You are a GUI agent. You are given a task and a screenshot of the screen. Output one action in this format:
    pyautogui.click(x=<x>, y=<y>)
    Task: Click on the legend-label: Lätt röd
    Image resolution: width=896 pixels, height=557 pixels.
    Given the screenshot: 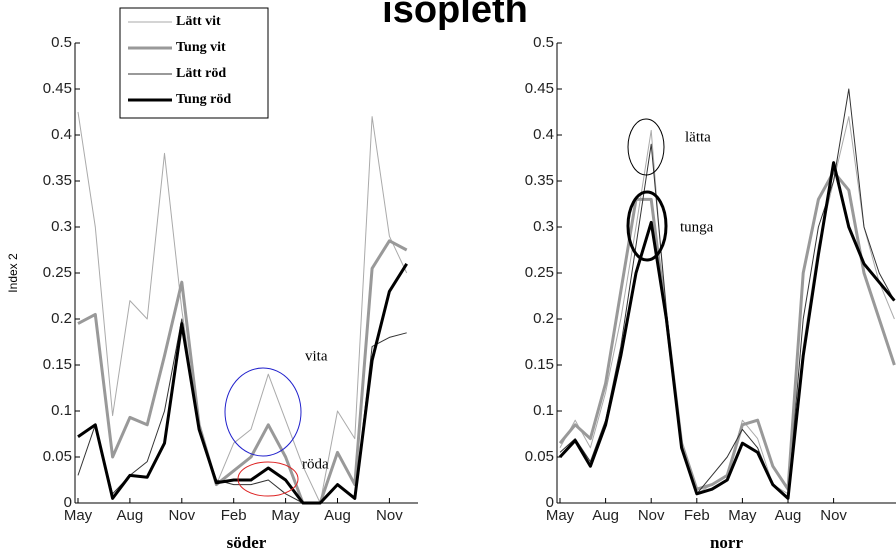 What is the action you would take?
    pyautogui.click(x=201, y=73)
    